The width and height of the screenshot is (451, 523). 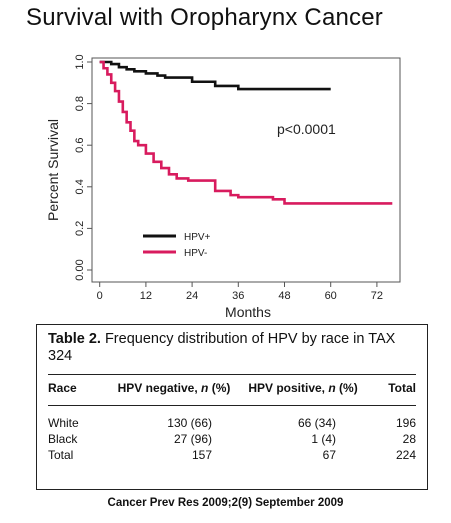 I want to click on header-total: Total, so click(x=392, y=390).